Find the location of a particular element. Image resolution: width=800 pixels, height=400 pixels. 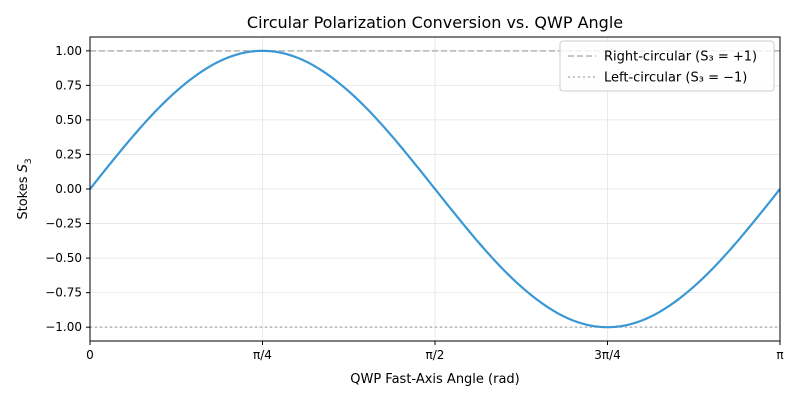

x-tick-label: 3π/4 is located at coordinates (607, 355).